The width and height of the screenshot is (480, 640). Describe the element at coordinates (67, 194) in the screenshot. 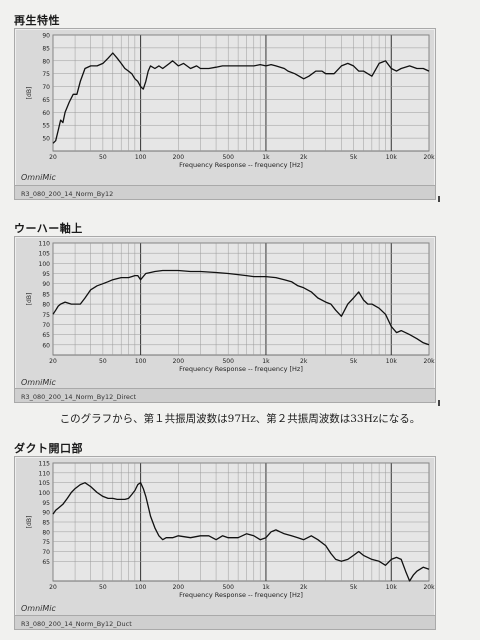

I see `chart-1-file-label: R3_080_200_14_Norm_By12` at that location.